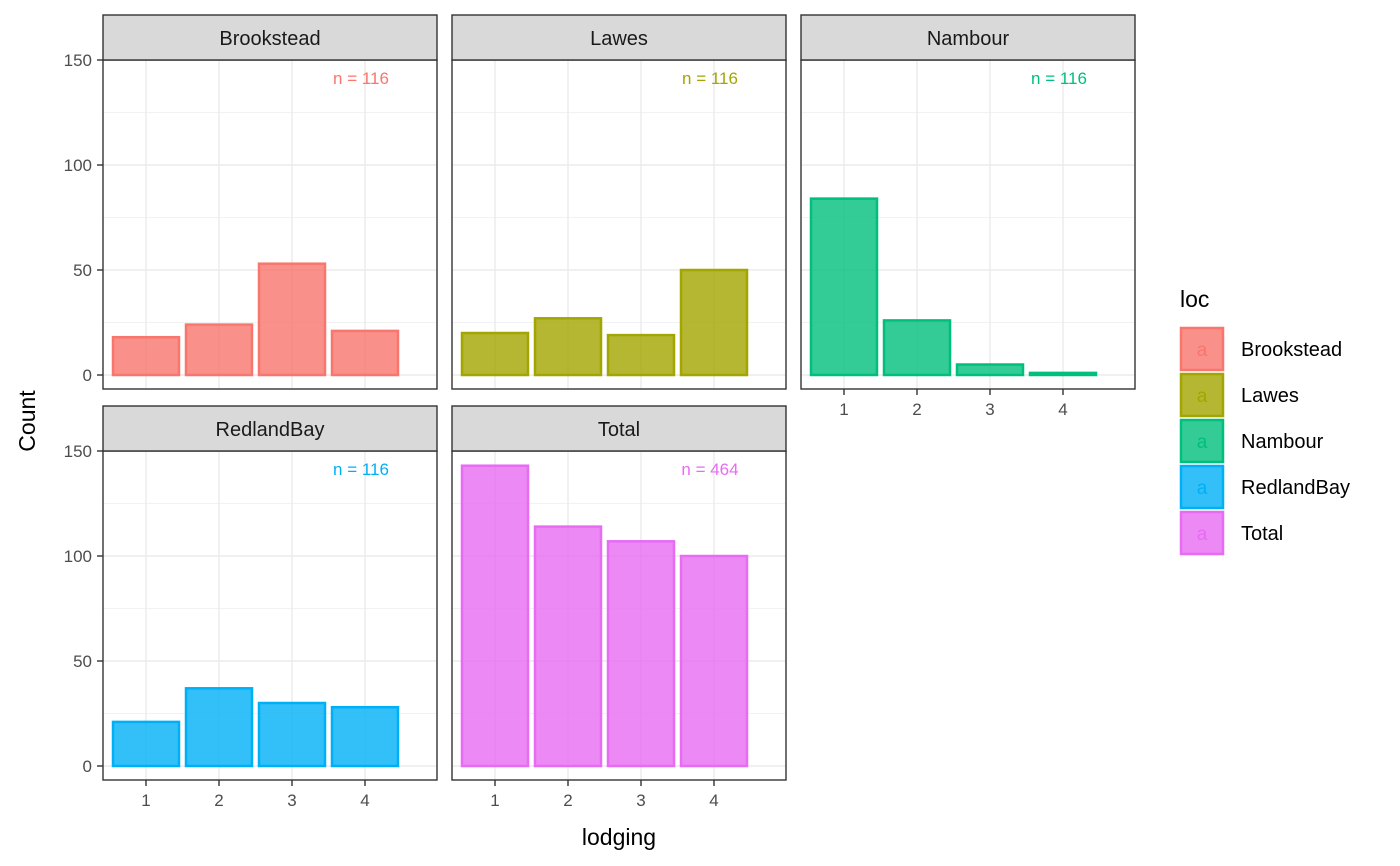 The image size is (1400, 866). Describe the element at coordinates (709, 469) in the screenshot. I see `n-label-total: n = 464` at that location.